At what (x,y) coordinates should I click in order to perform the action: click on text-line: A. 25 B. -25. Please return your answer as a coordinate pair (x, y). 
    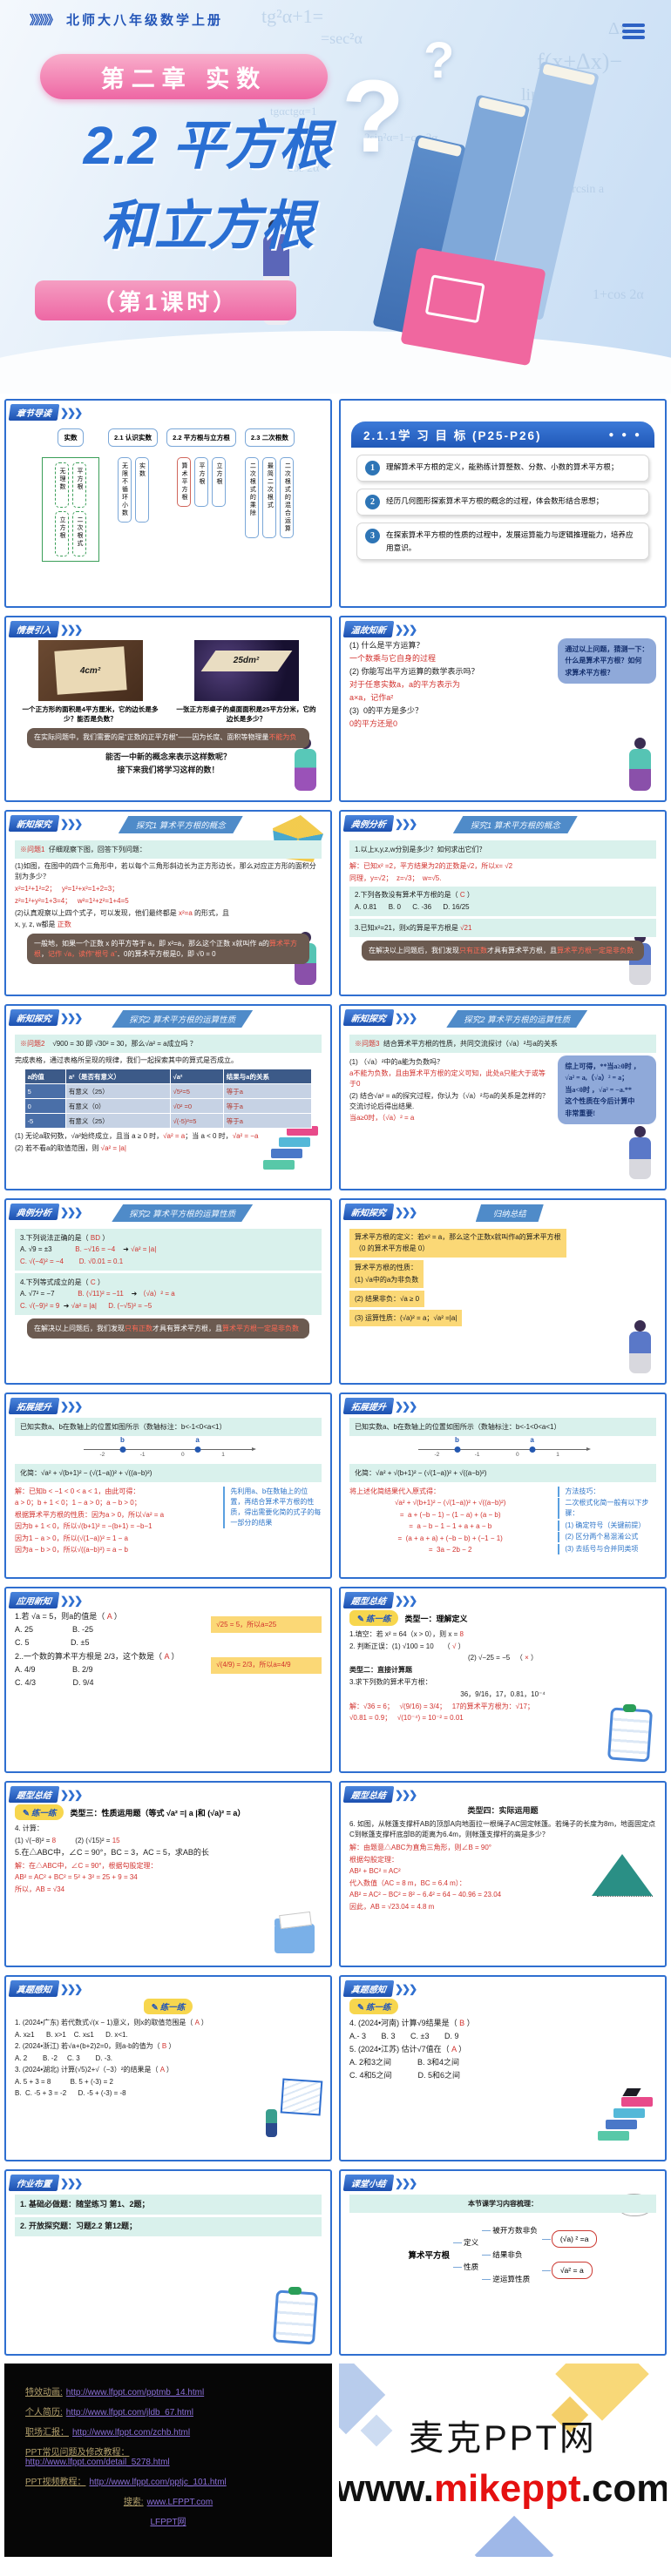
    Looking at the image, I should click on (54, 1629).